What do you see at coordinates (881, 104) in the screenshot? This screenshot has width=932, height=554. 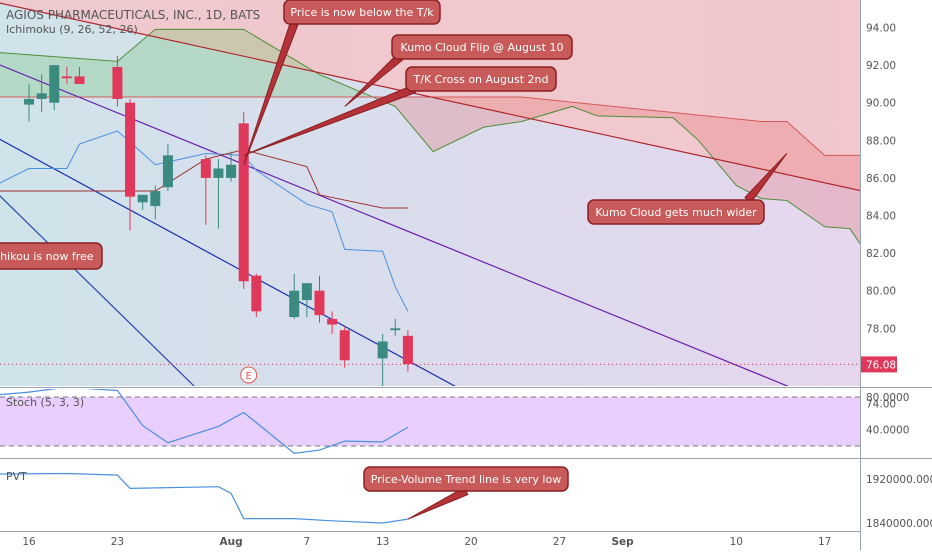 I see `price-tick-label: 90.00` at bounding box center [881, 104].